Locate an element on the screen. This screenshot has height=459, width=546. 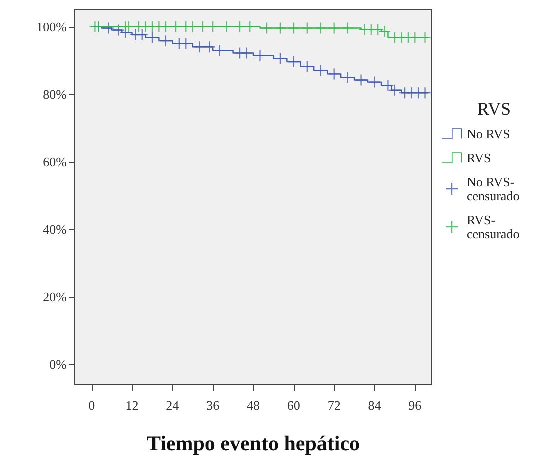
y-tick-label: 20% is located at coordinates (55, 297).